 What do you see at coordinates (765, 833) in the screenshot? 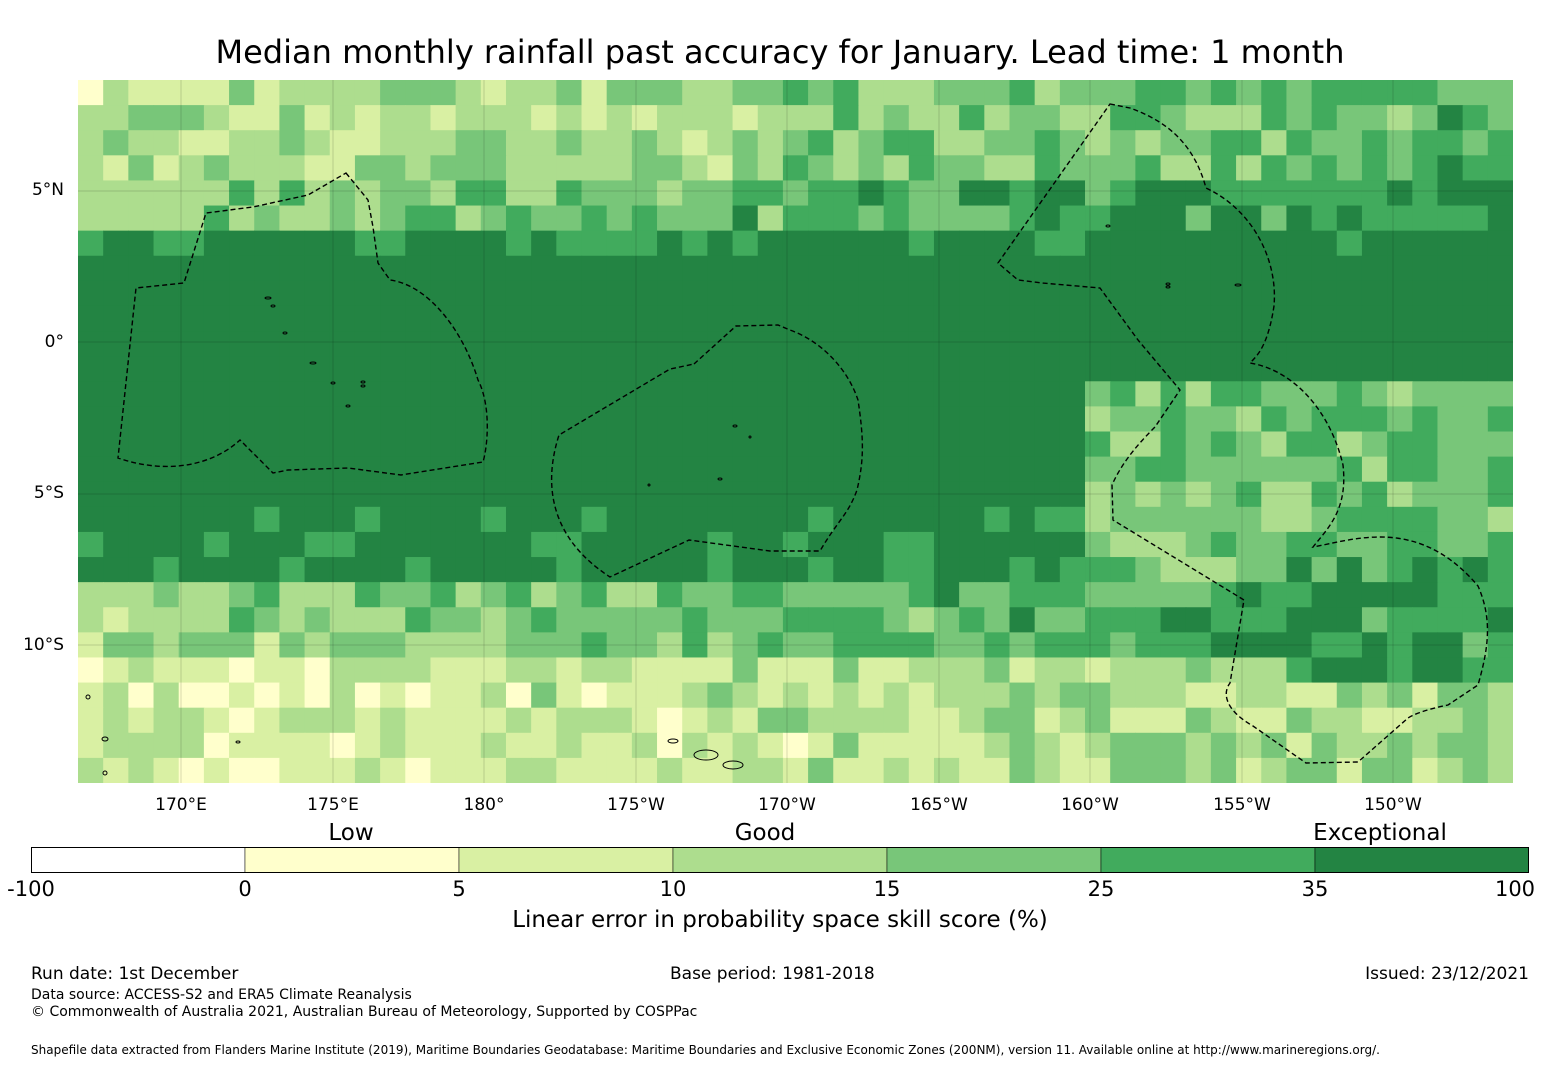
I see `legend-category-good: Good` at bounding box center [765, 833].